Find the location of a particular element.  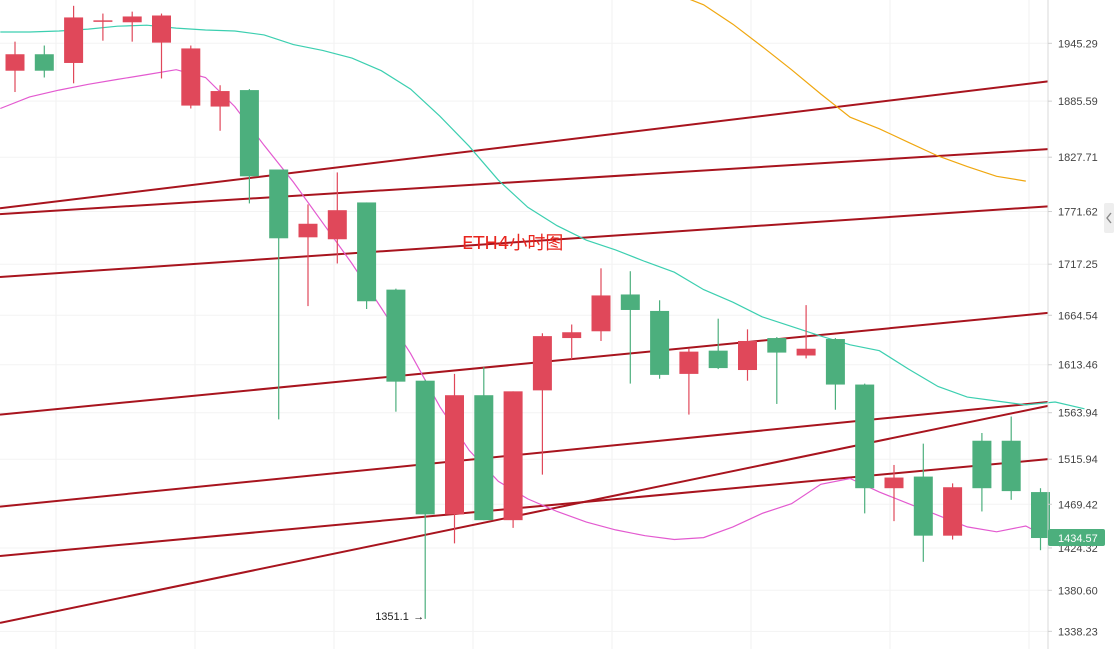

y-tick-label: 1945.29 is located at coordinates (1078, 44).